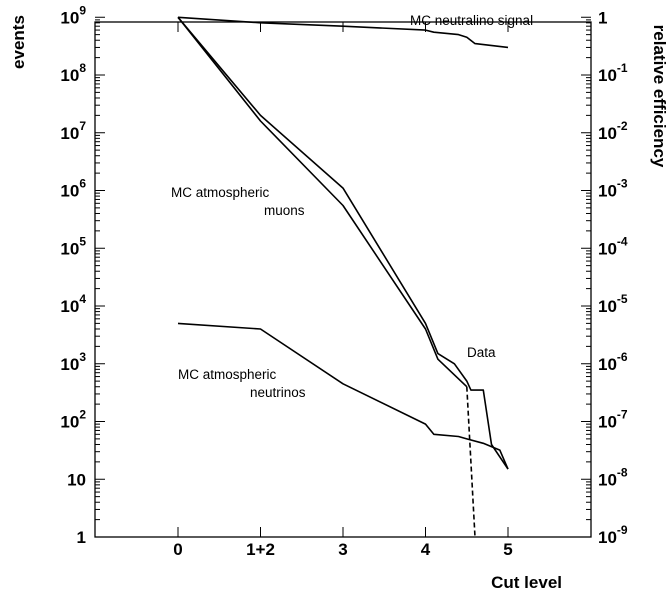 The image size is (669, 597). Describe the element at coordinates (613, 304) in the screenshot. I see `y-tick-label-right: 10⁻⁵` at that location.